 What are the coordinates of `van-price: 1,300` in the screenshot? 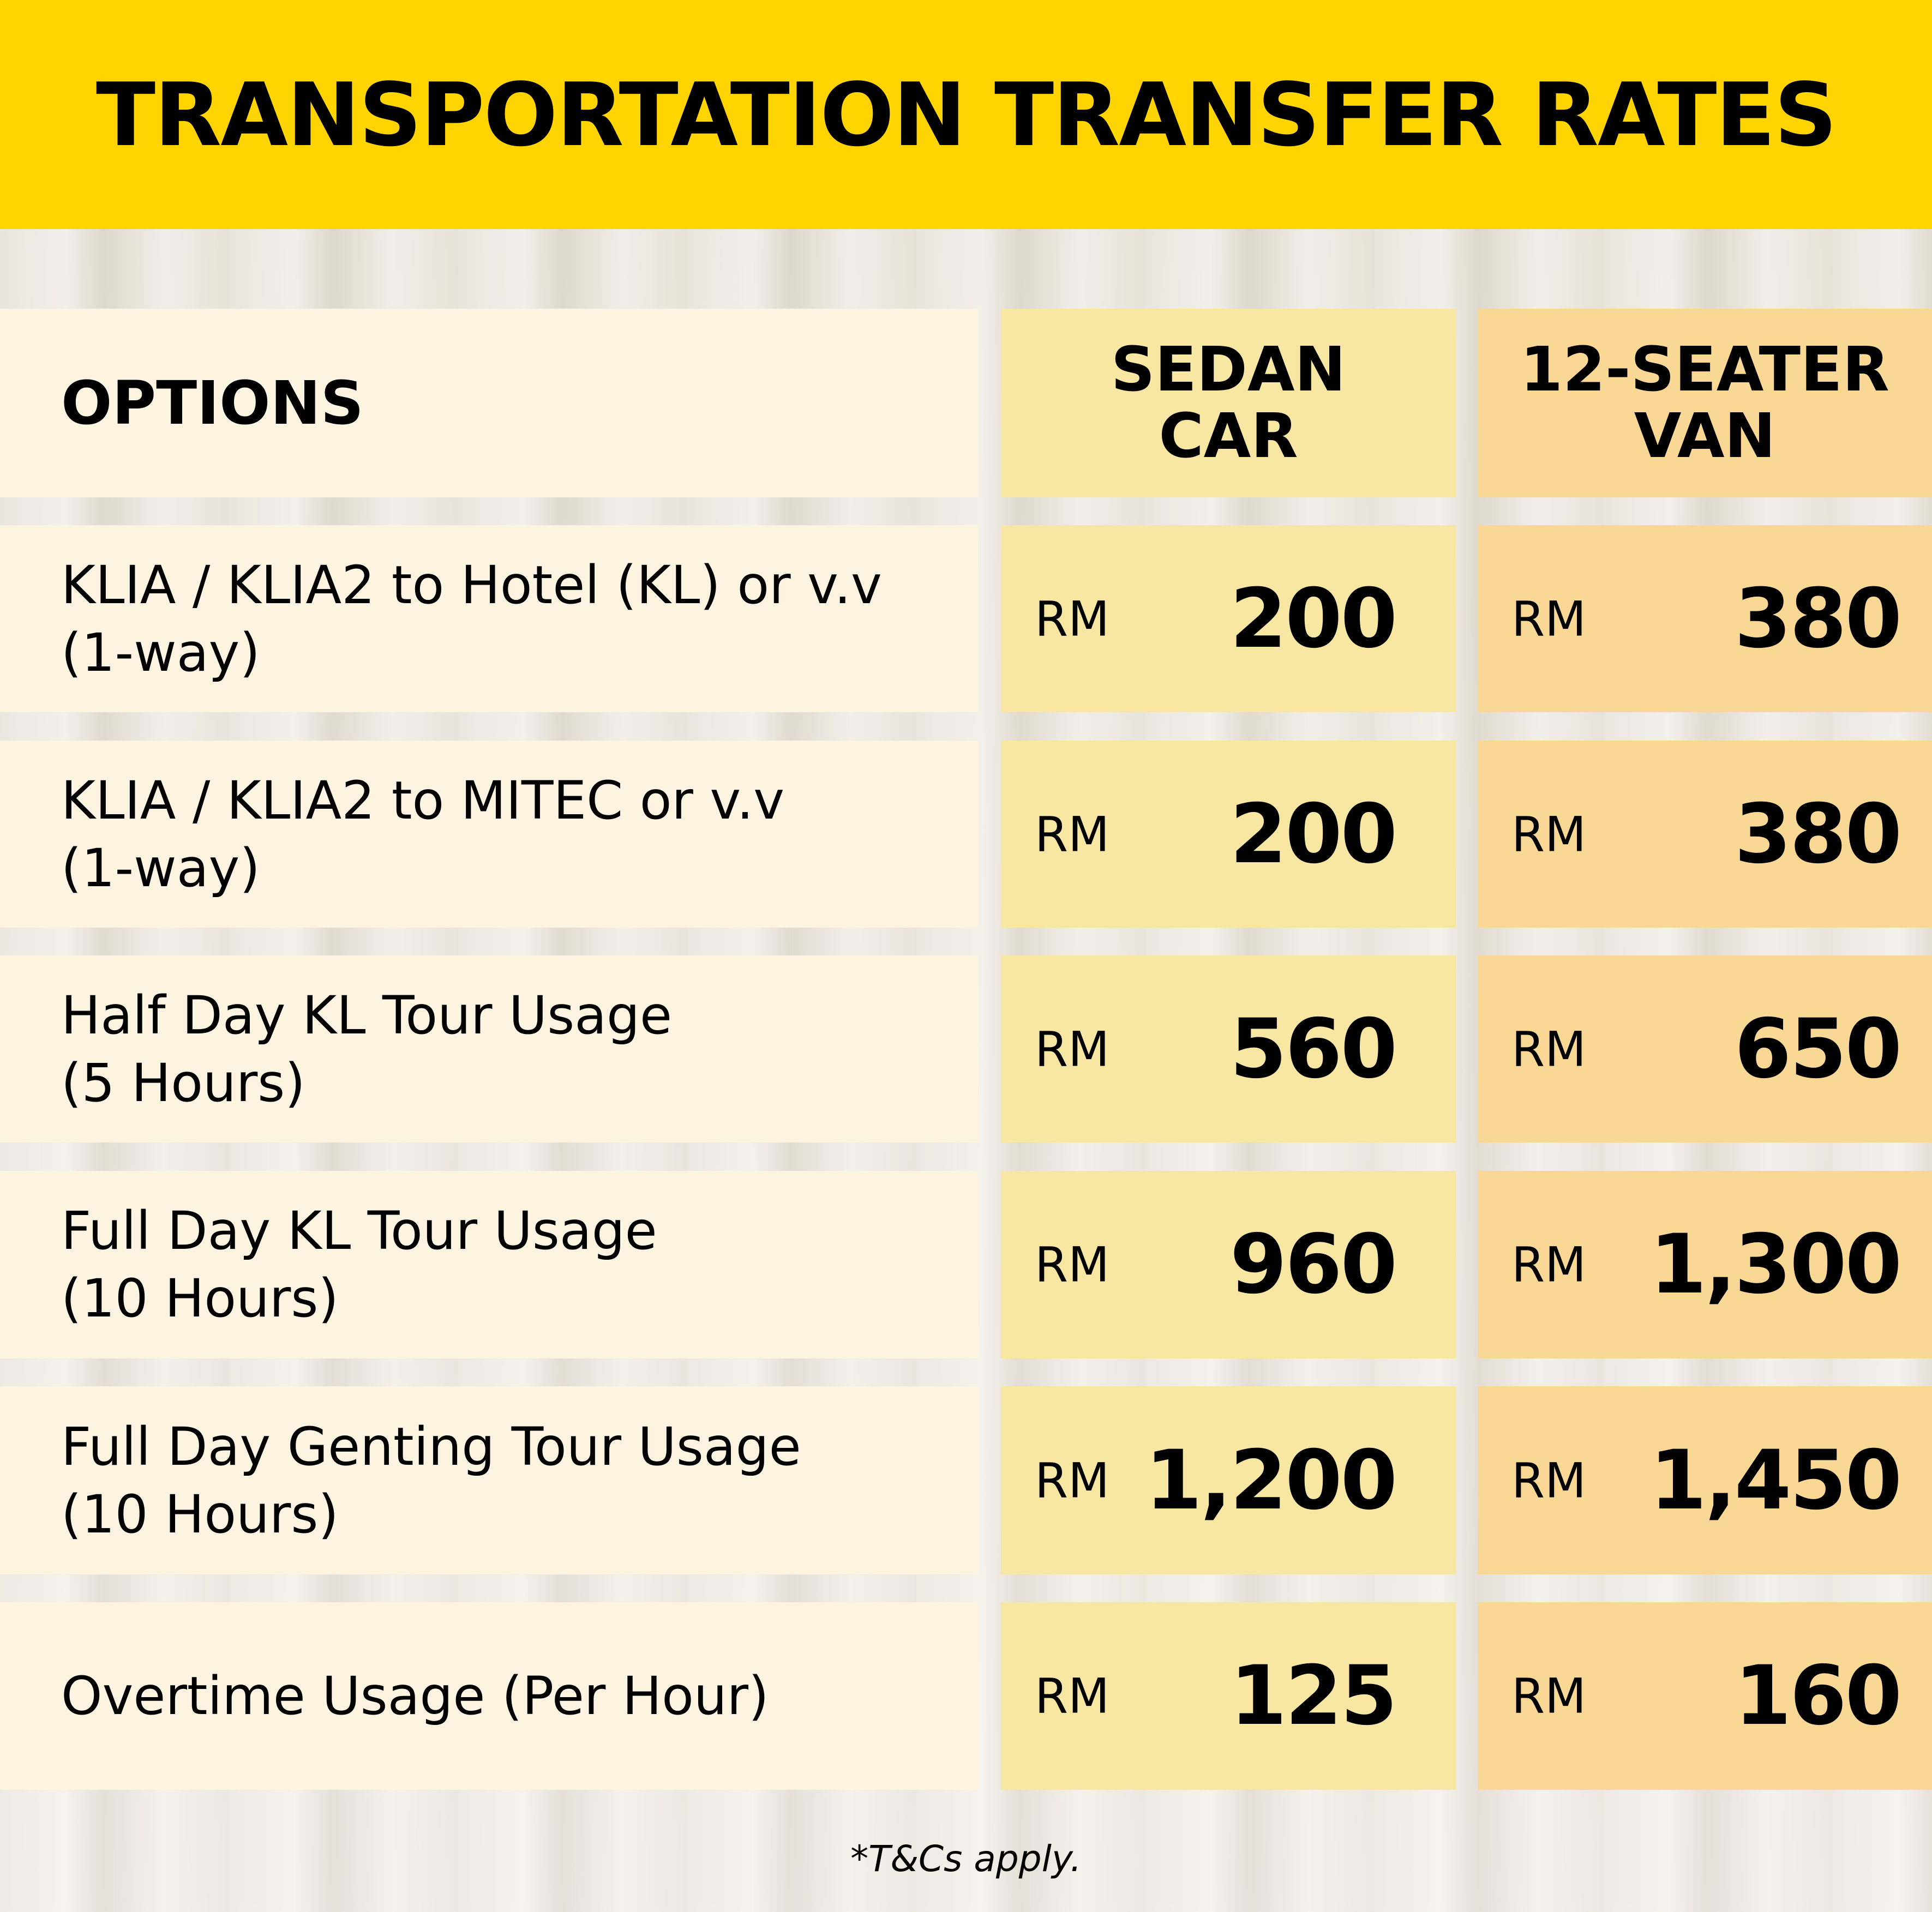 It's located at (1775, 1264).